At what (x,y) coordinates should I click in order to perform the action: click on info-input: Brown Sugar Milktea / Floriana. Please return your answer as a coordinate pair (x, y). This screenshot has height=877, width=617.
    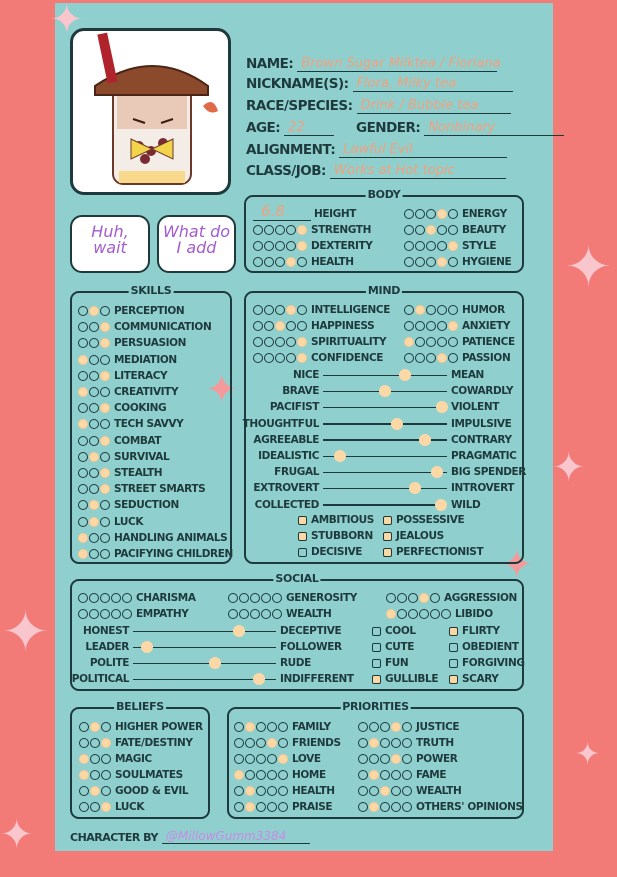
    Looking at the image, I should click on (399, 64).